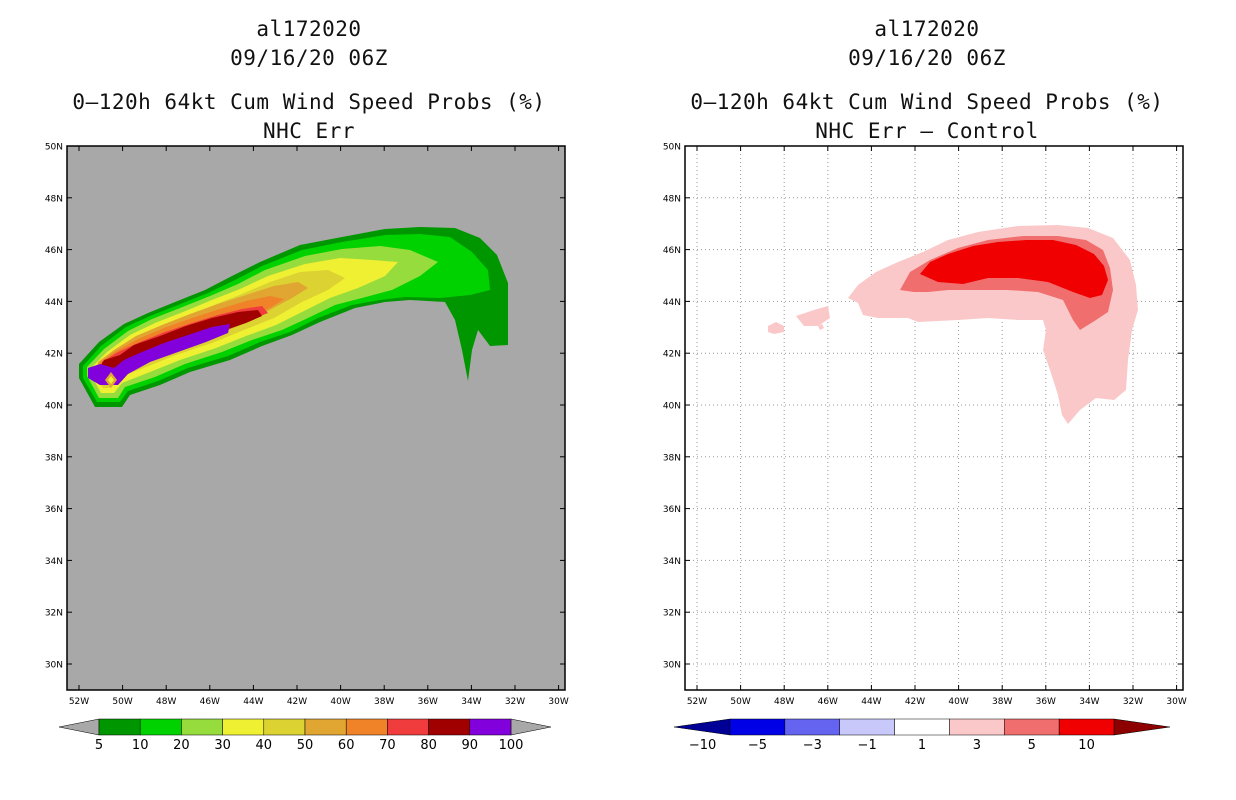 This screenshot has height=800, width=1236. What do you see at coordinates (346, 745) in the screenshot?
I see `colorbar-label: 60` at bounding box center [346, 745].